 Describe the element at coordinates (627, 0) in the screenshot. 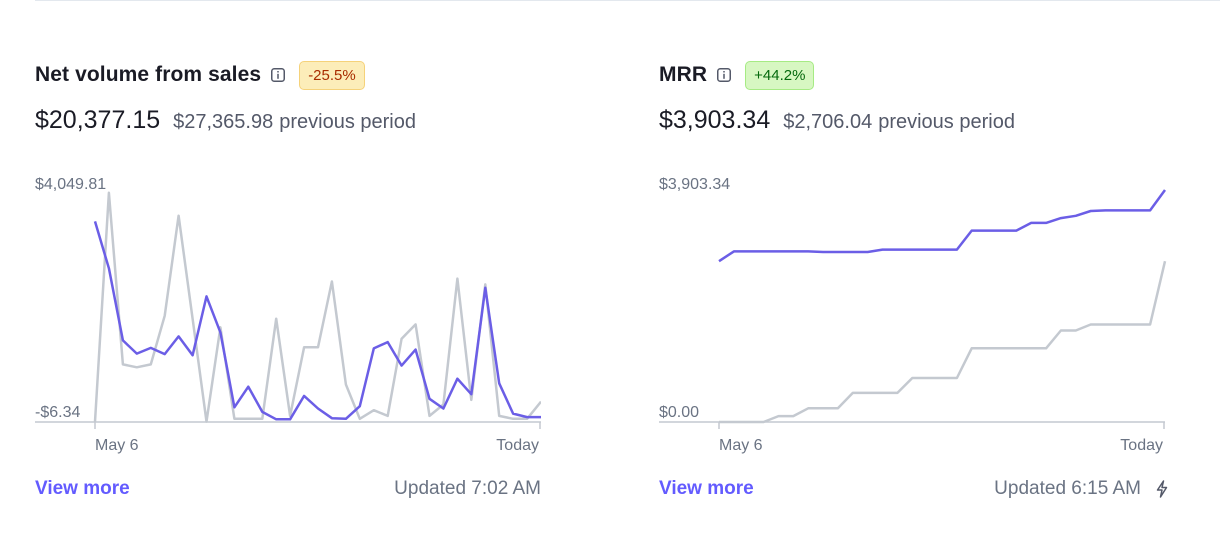

I see `top-divider` at that location.